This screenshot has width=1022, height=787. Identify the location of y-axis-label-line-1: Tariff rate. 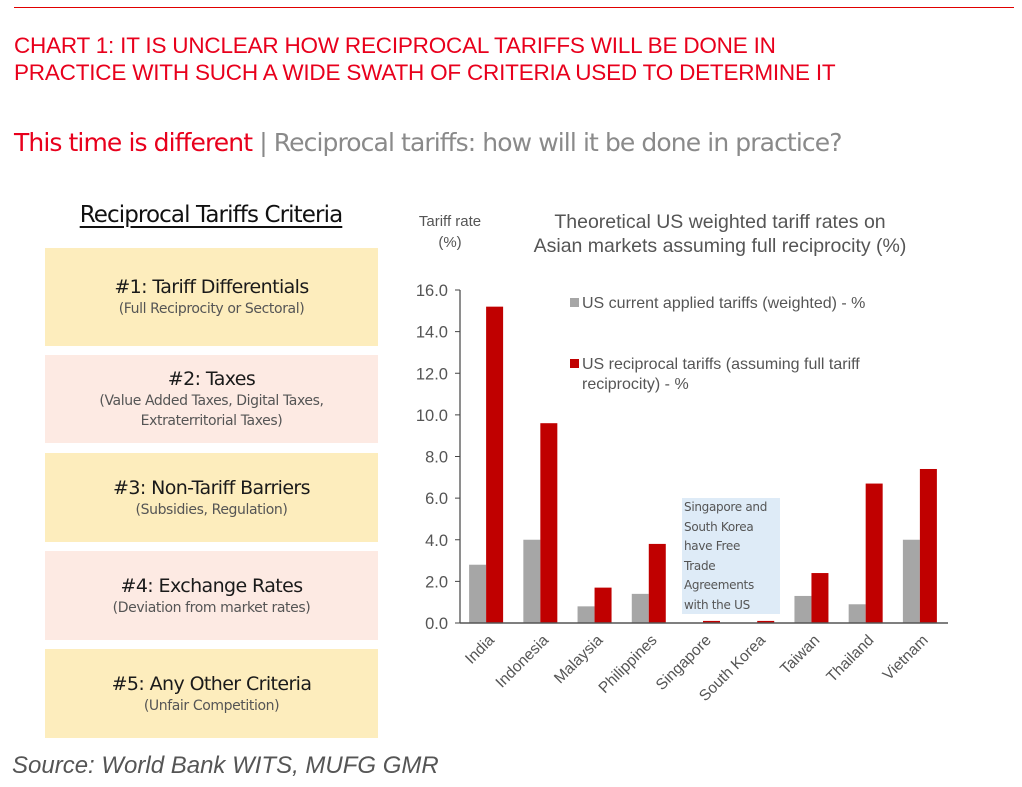
(450, 221).